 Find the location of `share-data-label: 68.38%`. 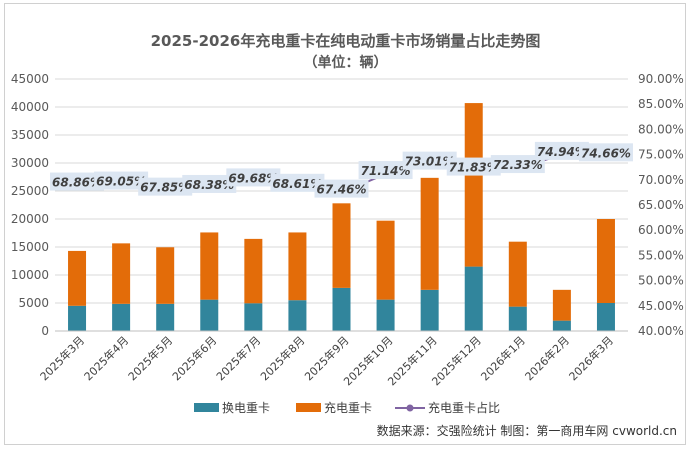

share-data-label: 68.38% is located at coordinates (209, 185).